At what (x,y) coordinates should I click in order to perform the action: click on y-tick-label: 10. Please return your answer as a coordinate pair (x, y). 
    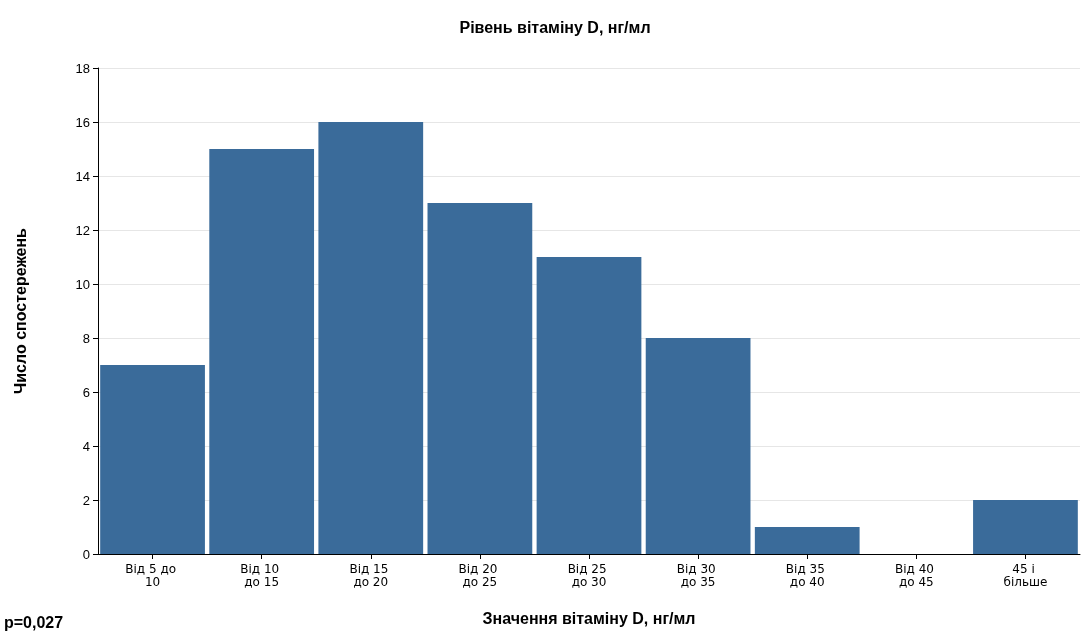
    Looking at the image, I should click on (82, 284).